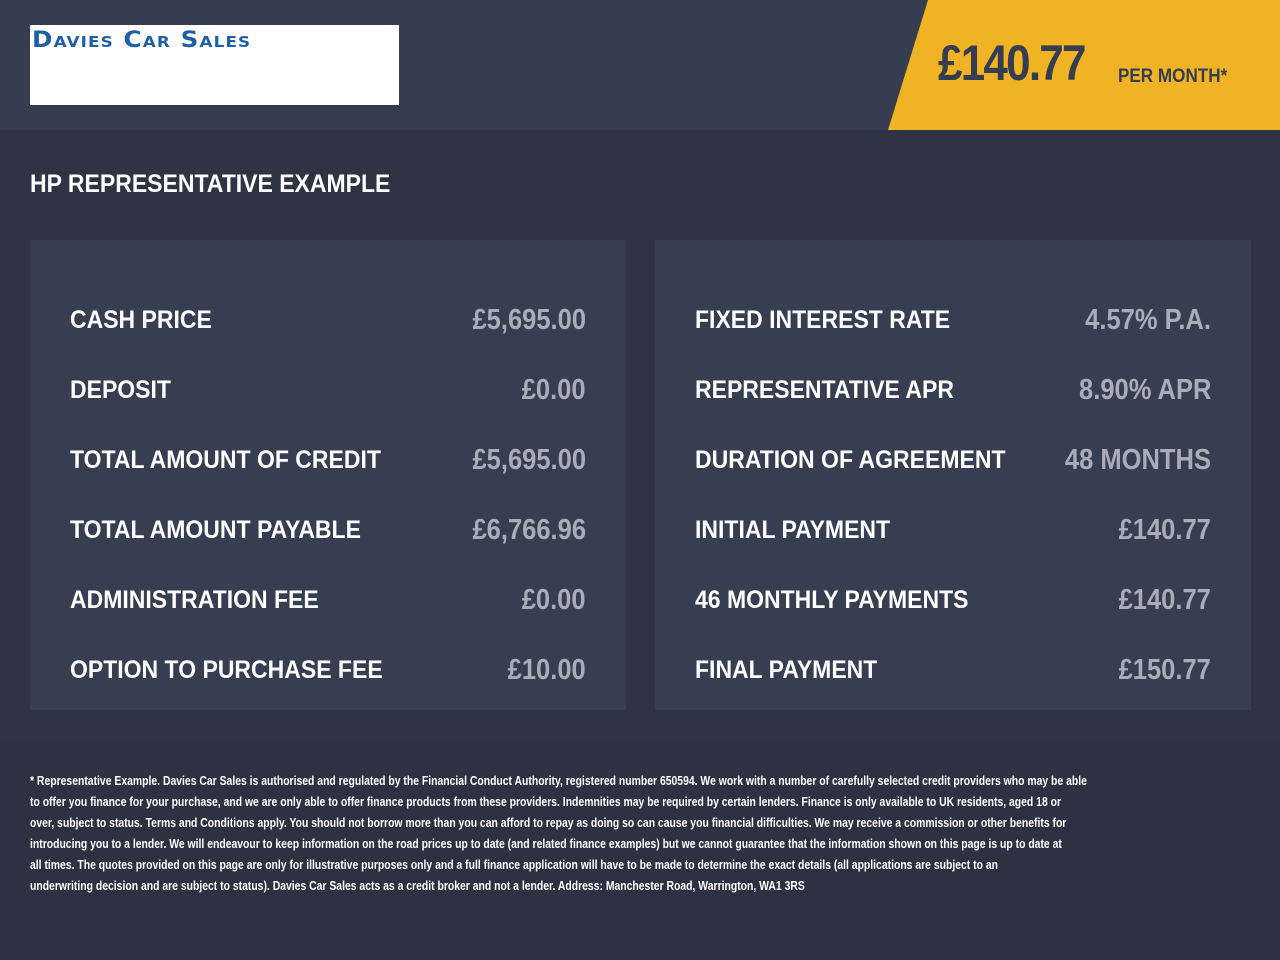 This screenshot has width=1280, height=960. I want to click on finance-row: 46 MONTHLY PAYMENTS £140.77, so click(953, 600).